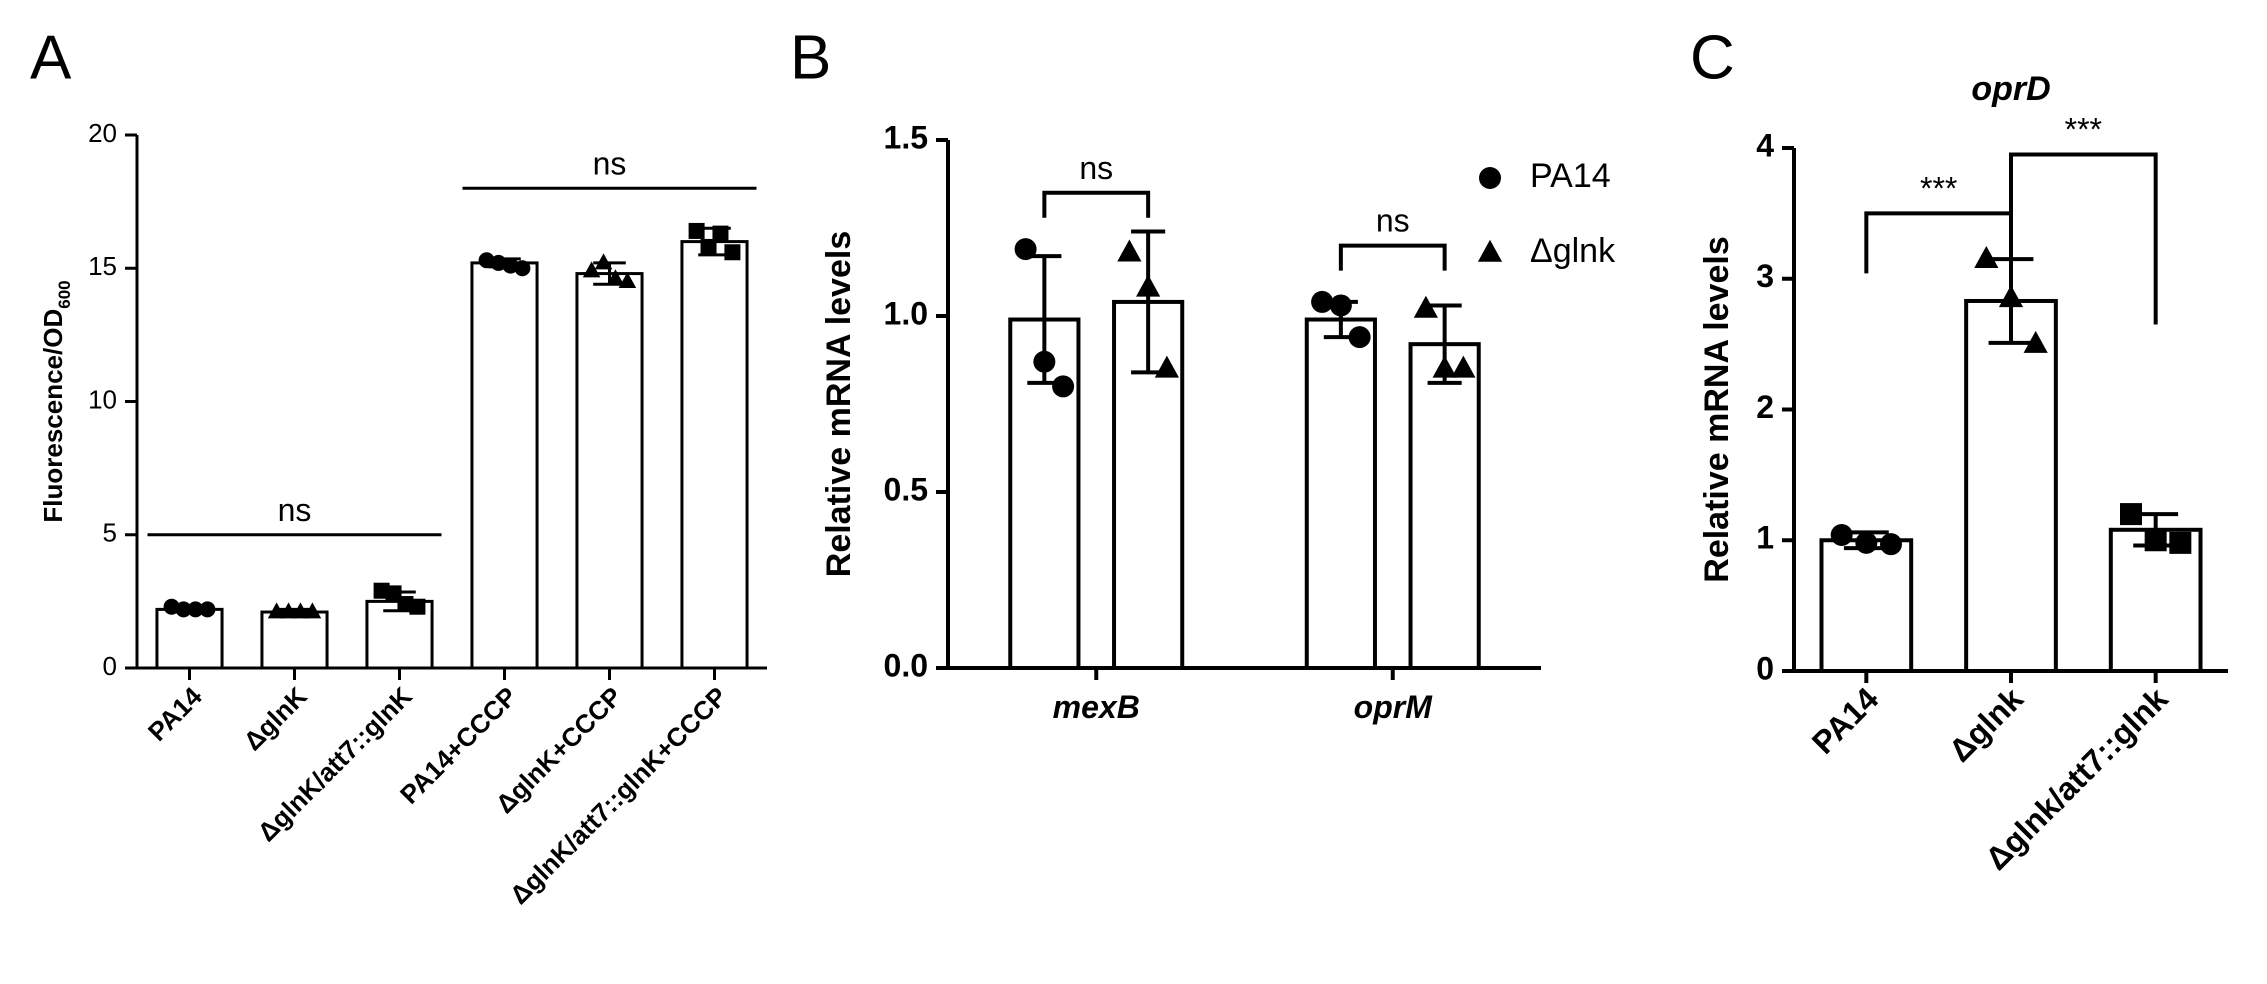 The height and width of the screenshot is (984, 2267). What do you see at coordinates (53, 416) in the screenshot?
I see `y-axis-label-text: Fluorescence/OD` at bounding box center [53, 416].